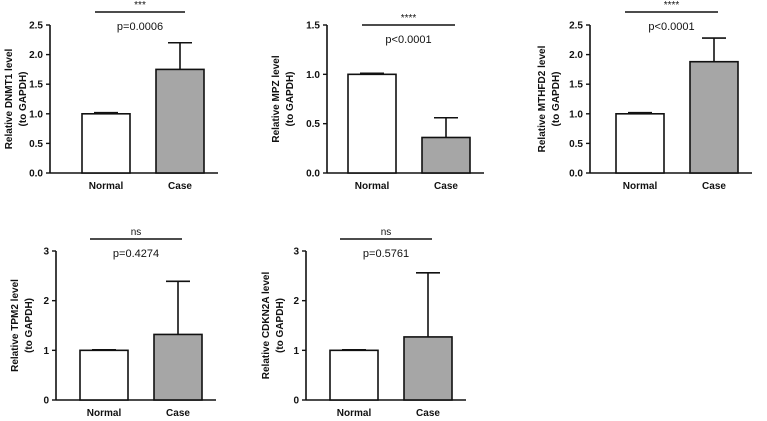 This screenshot has width=767, height=421. I want to click on p-value-label: p=0.4274, so click(136, 254).